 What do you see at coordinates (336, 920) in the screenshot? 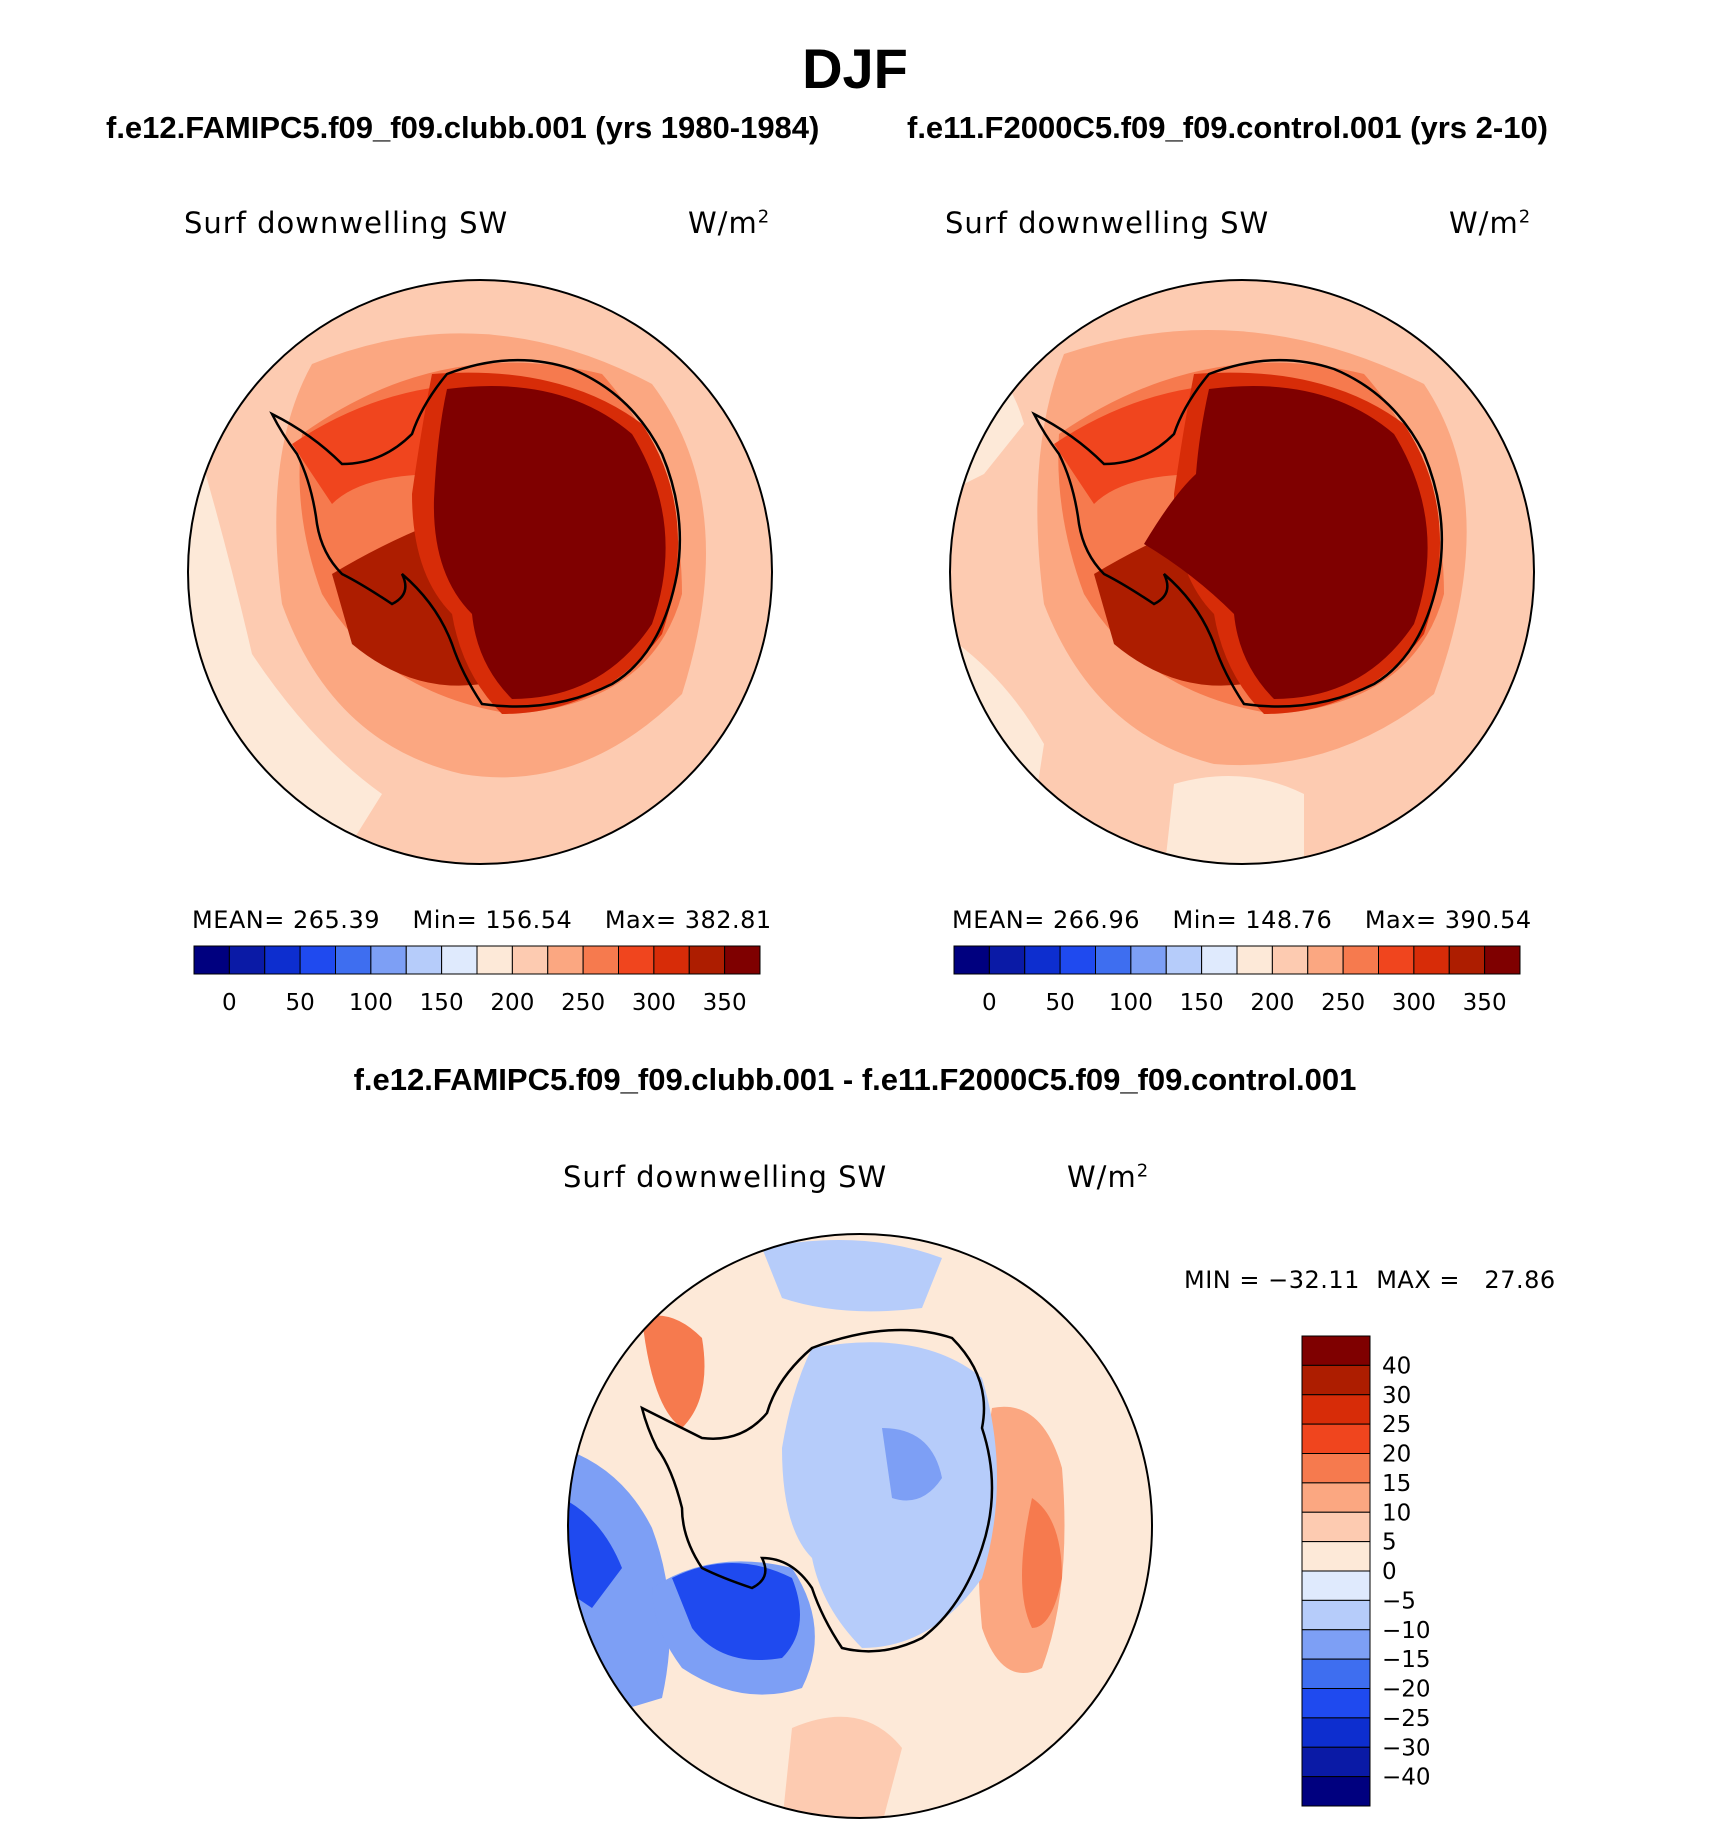
I see `panel1-mean-value: 265.39` at bounding box center [336, 920].